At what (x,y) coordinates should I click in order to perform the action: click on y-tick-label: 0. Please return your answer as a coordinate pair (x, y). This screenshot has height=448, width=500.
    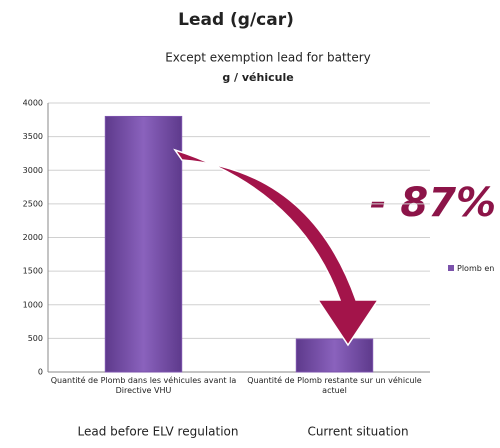
    Looking at the image, I should click on (40, 372).